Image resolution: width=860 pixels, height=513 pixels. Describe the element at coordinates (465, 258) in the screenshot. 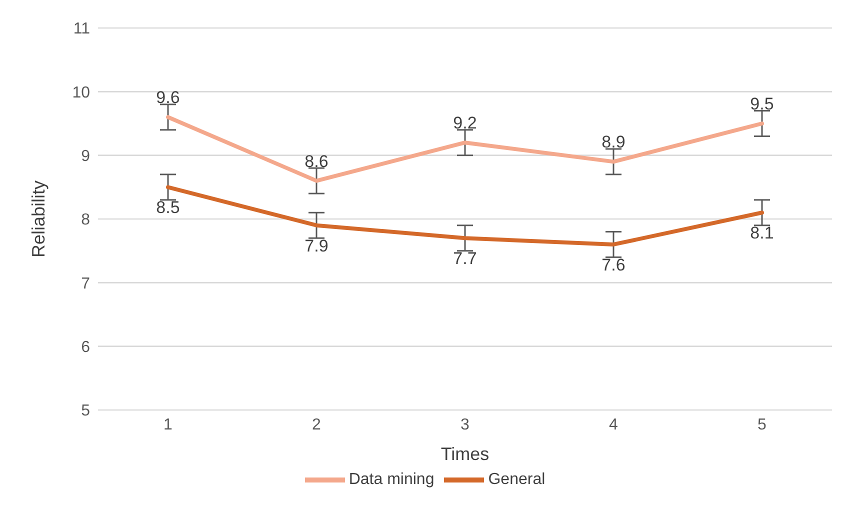

I see `data-label: 7.7` at that location.